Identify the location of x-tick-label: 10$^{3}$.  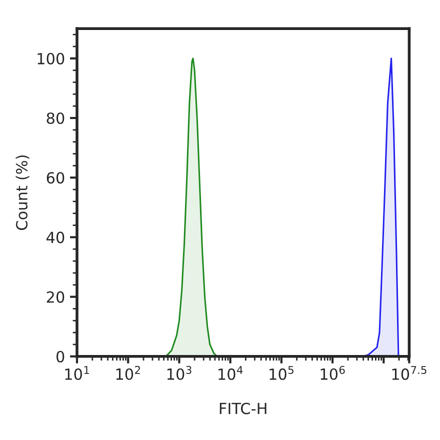
(179, 373).